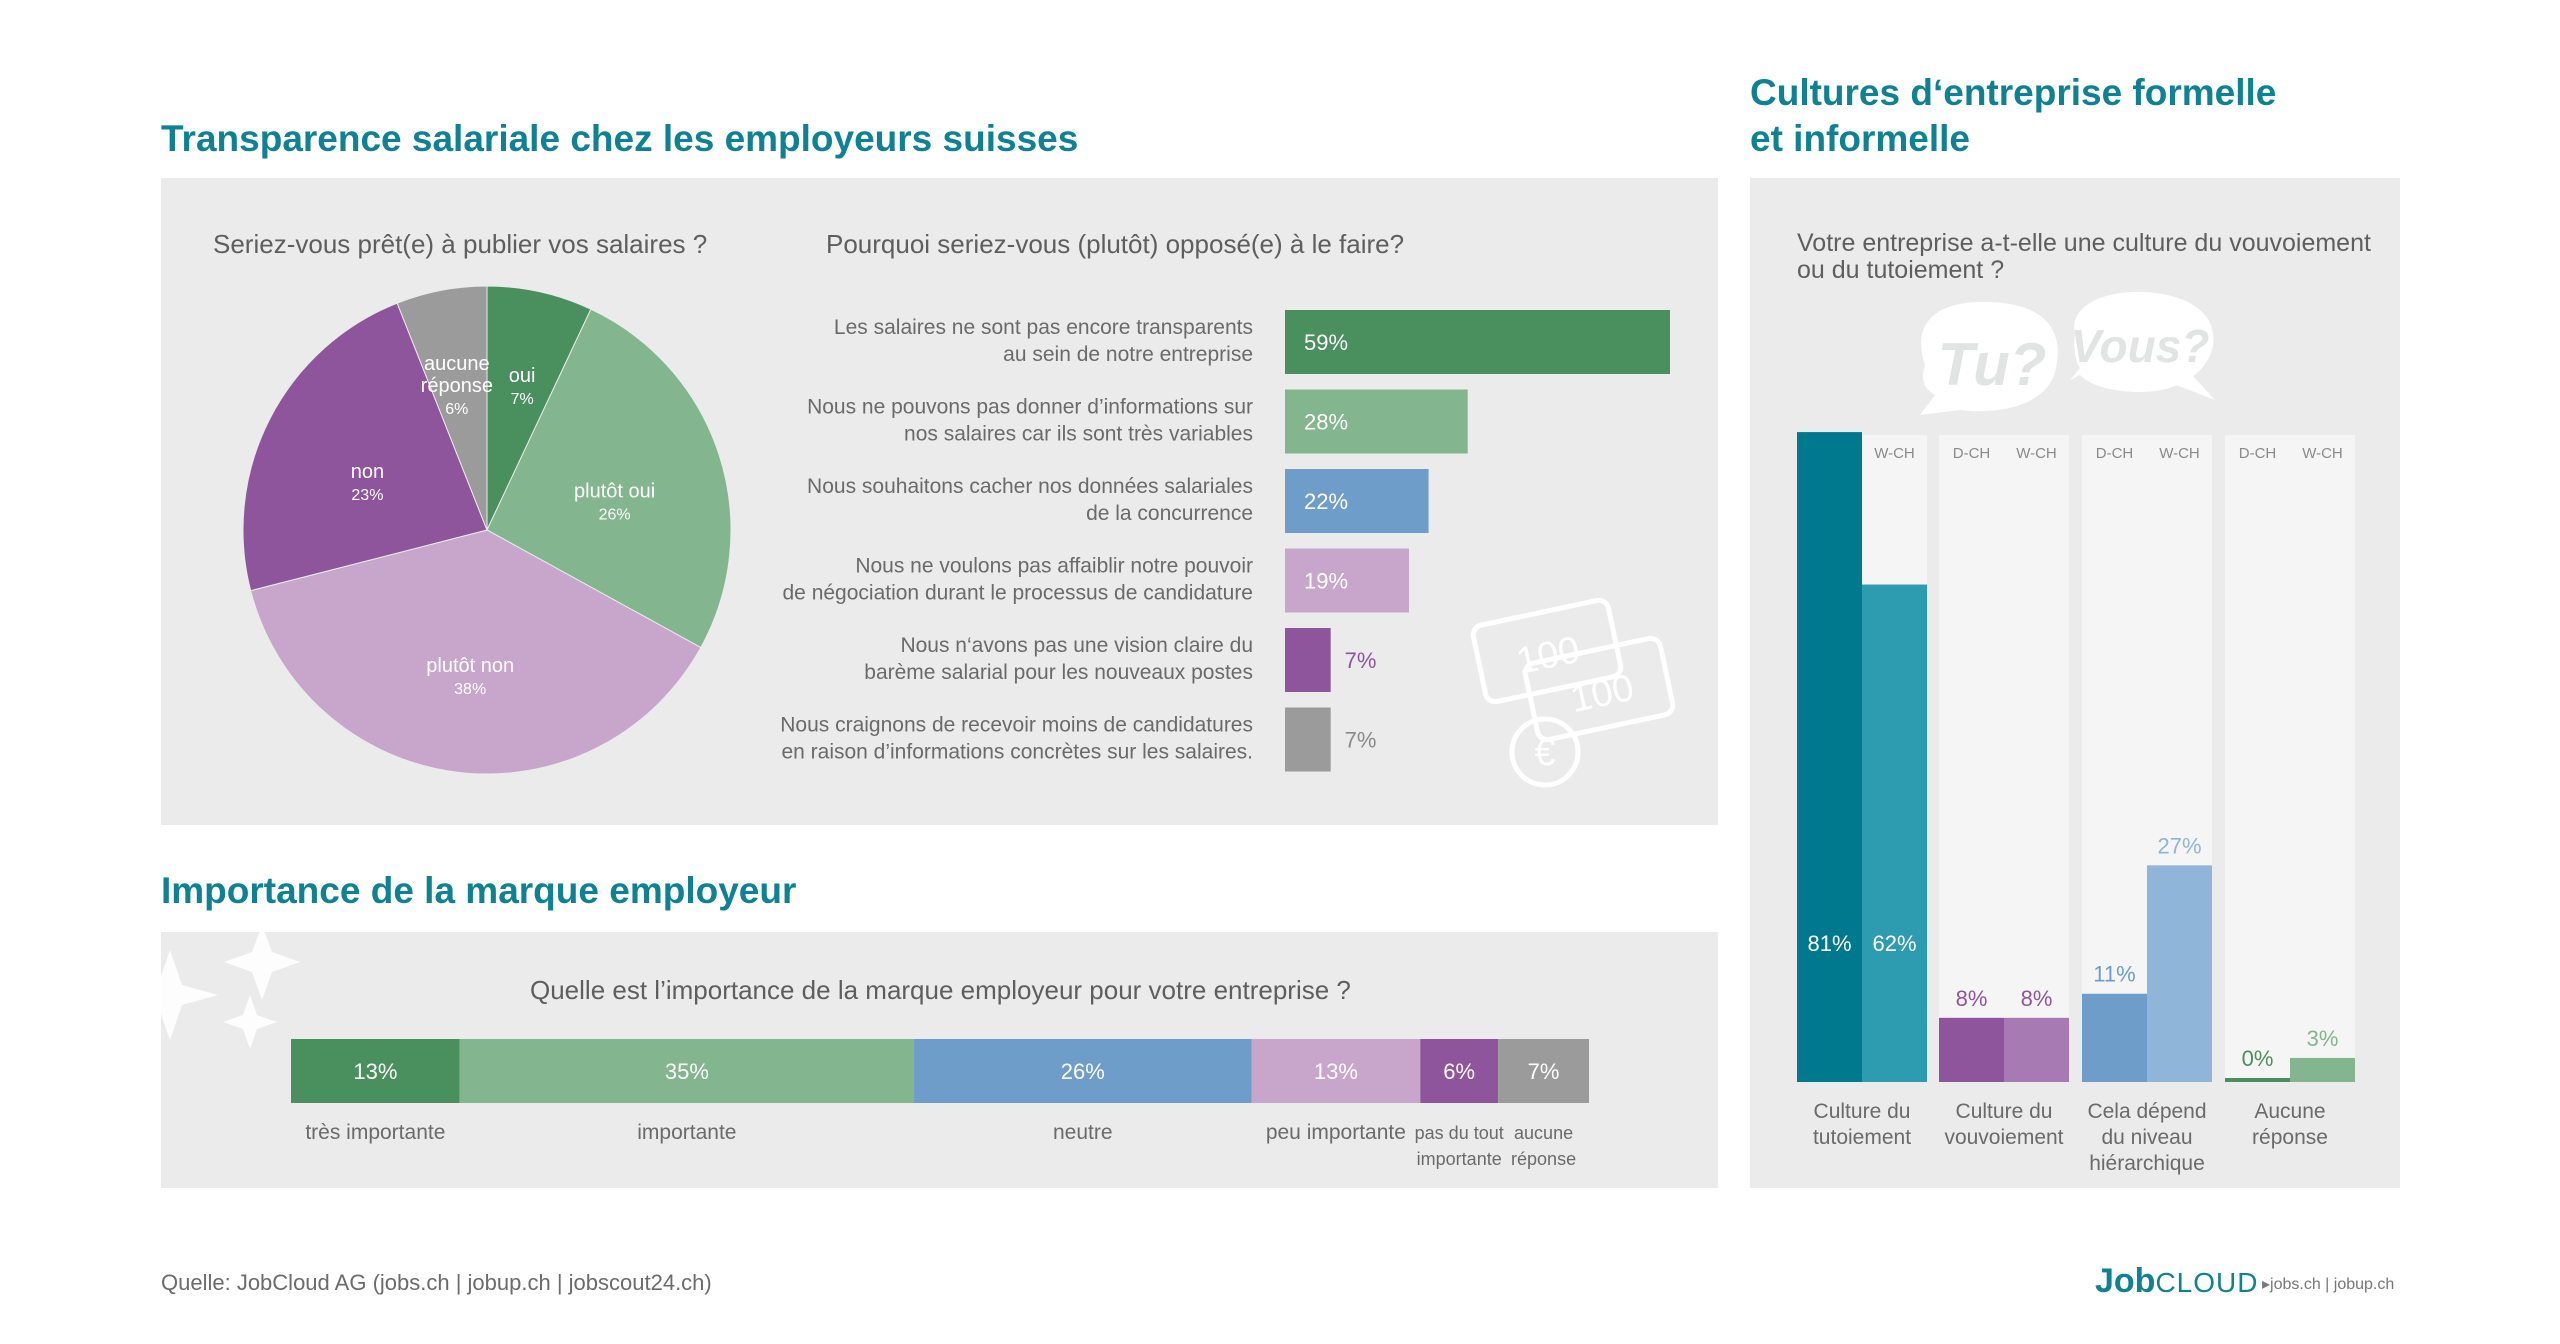 The height and width of the screenshot is (1344, 2560). I want to click on title-culture-line2: et informelle, so click(1860, 138).